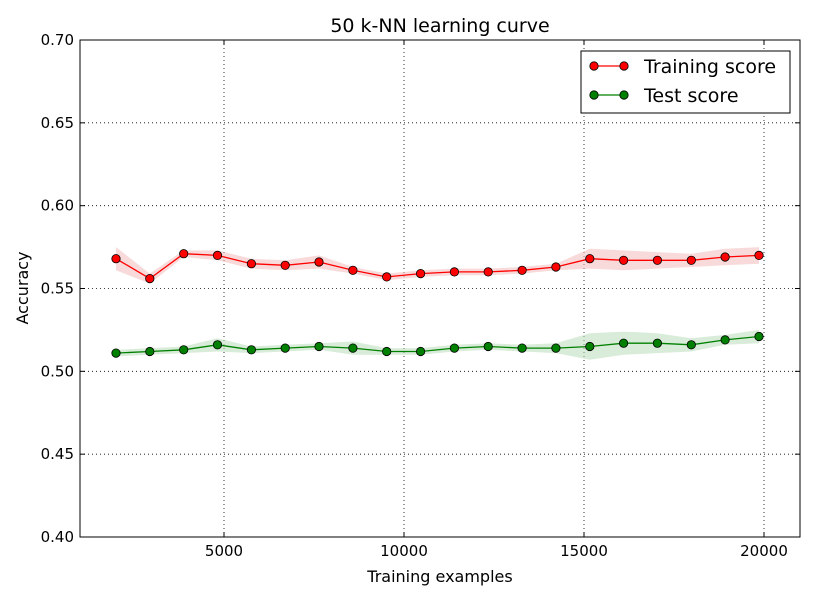 The width and height of the screenshot is (818, 601). What do you see at coordinates (57, 289) in the screenshot?
I see `y-tick-label: 0.55` at bounding box center [57, 289].